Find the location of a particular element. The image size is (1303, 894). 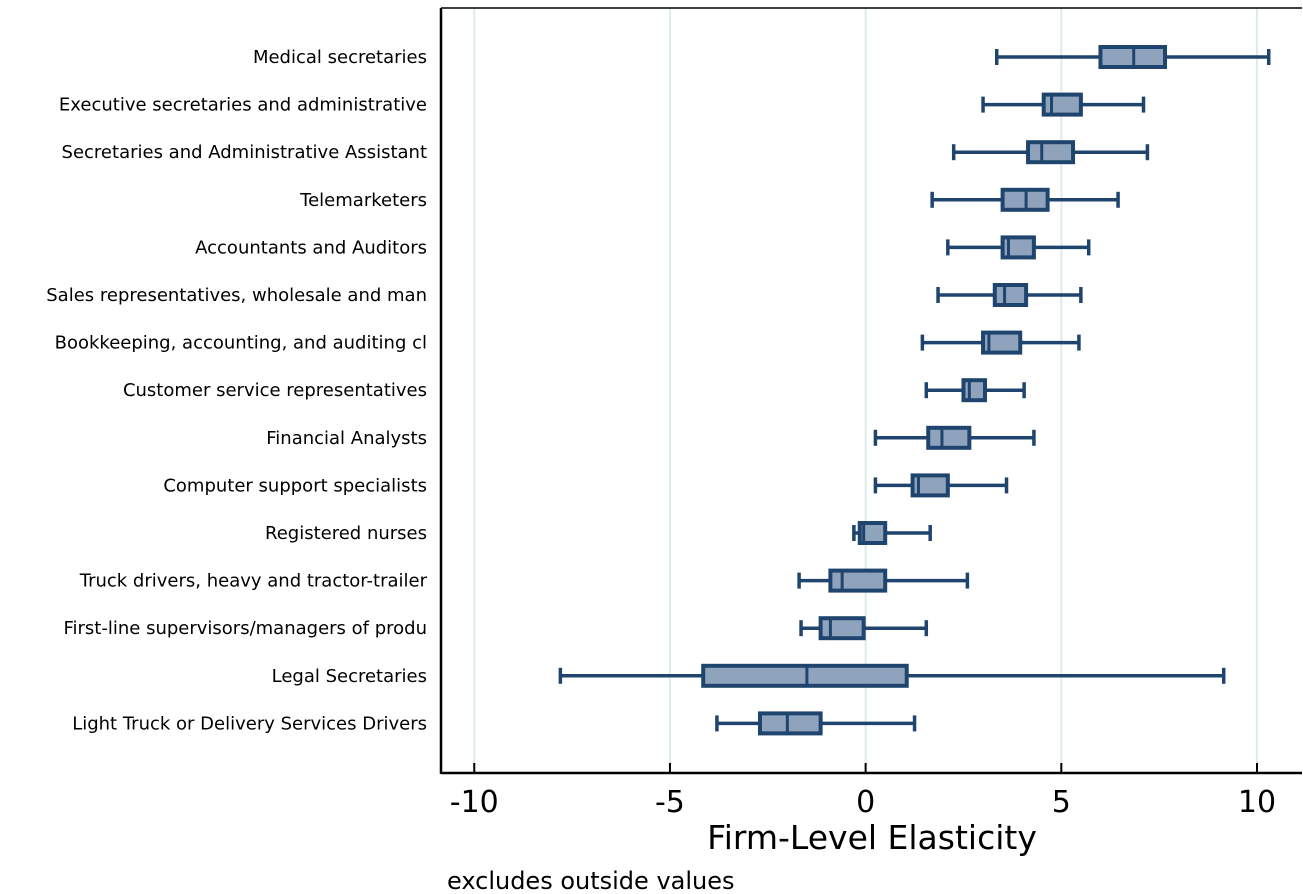

category-label: Legal Secretaries is located at coordinates (349, 676).